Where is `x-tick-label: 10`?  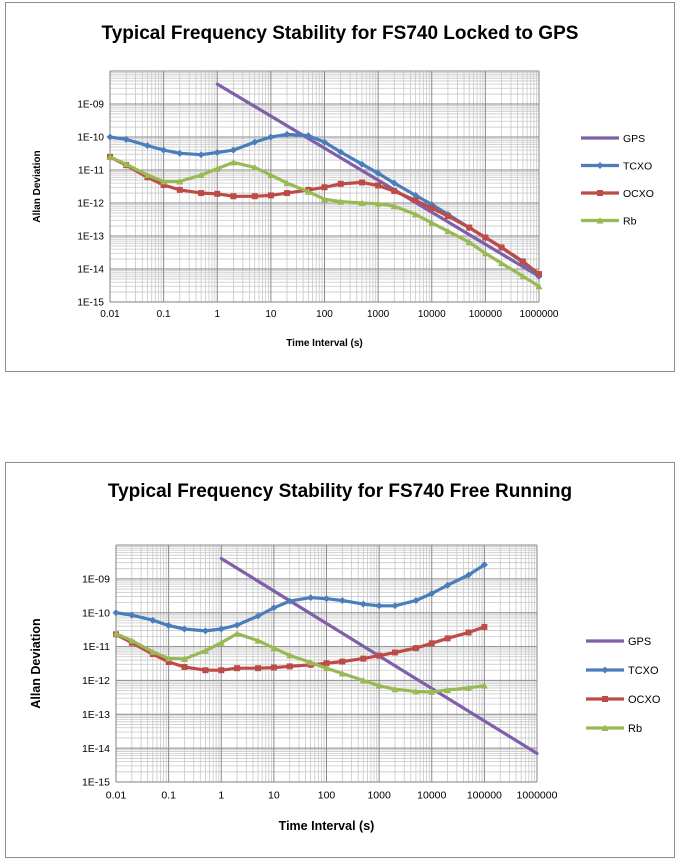 x-tick-label: 10 is located at coordinates (271, 314).